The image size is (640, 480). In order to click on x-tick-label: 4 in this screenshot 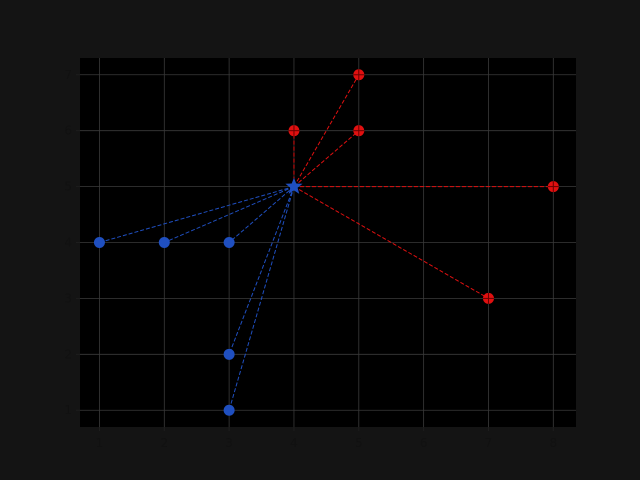, I will do `click(294, 443)`.